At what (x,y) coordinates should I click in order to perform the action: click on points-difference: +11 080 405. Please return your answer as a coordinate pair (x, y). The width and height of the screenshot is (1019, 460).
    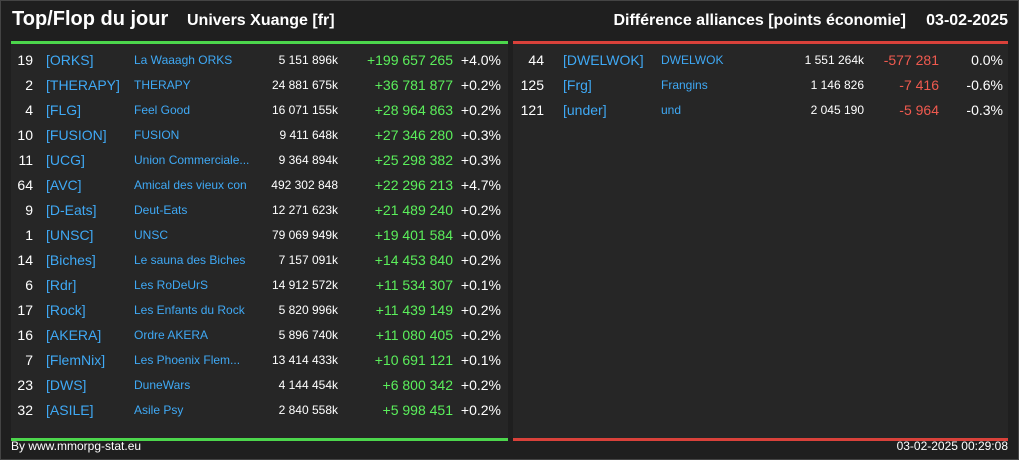
    Looking at the image, I should click on (414, 335).